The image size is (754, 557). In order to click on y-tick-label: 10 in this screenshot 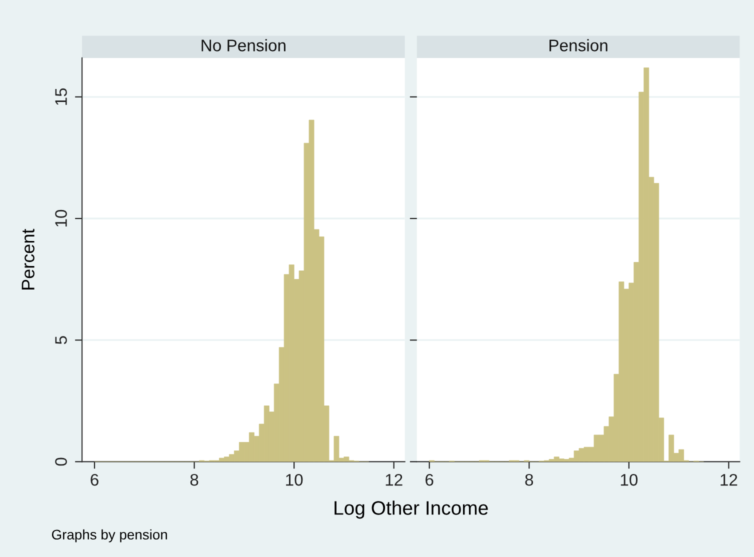, I will do `click(61, 218)`.